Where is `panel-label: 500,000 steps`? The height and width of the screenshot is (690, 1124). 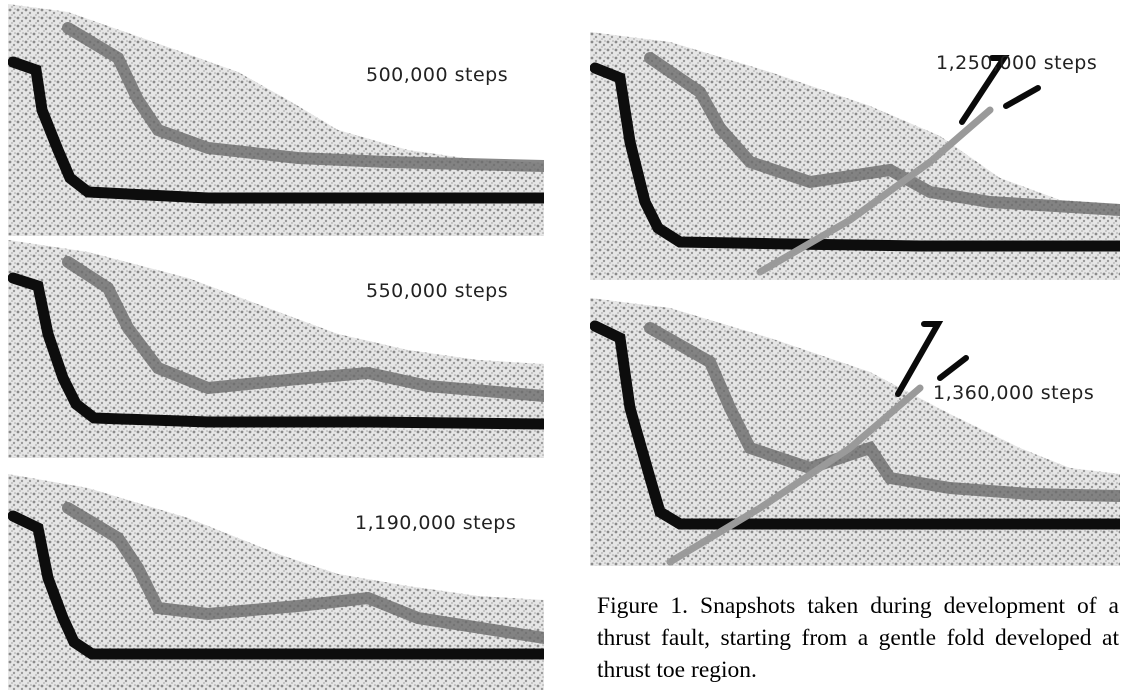
panel-label: 500,000 steps is located at coordinates (437, 75).